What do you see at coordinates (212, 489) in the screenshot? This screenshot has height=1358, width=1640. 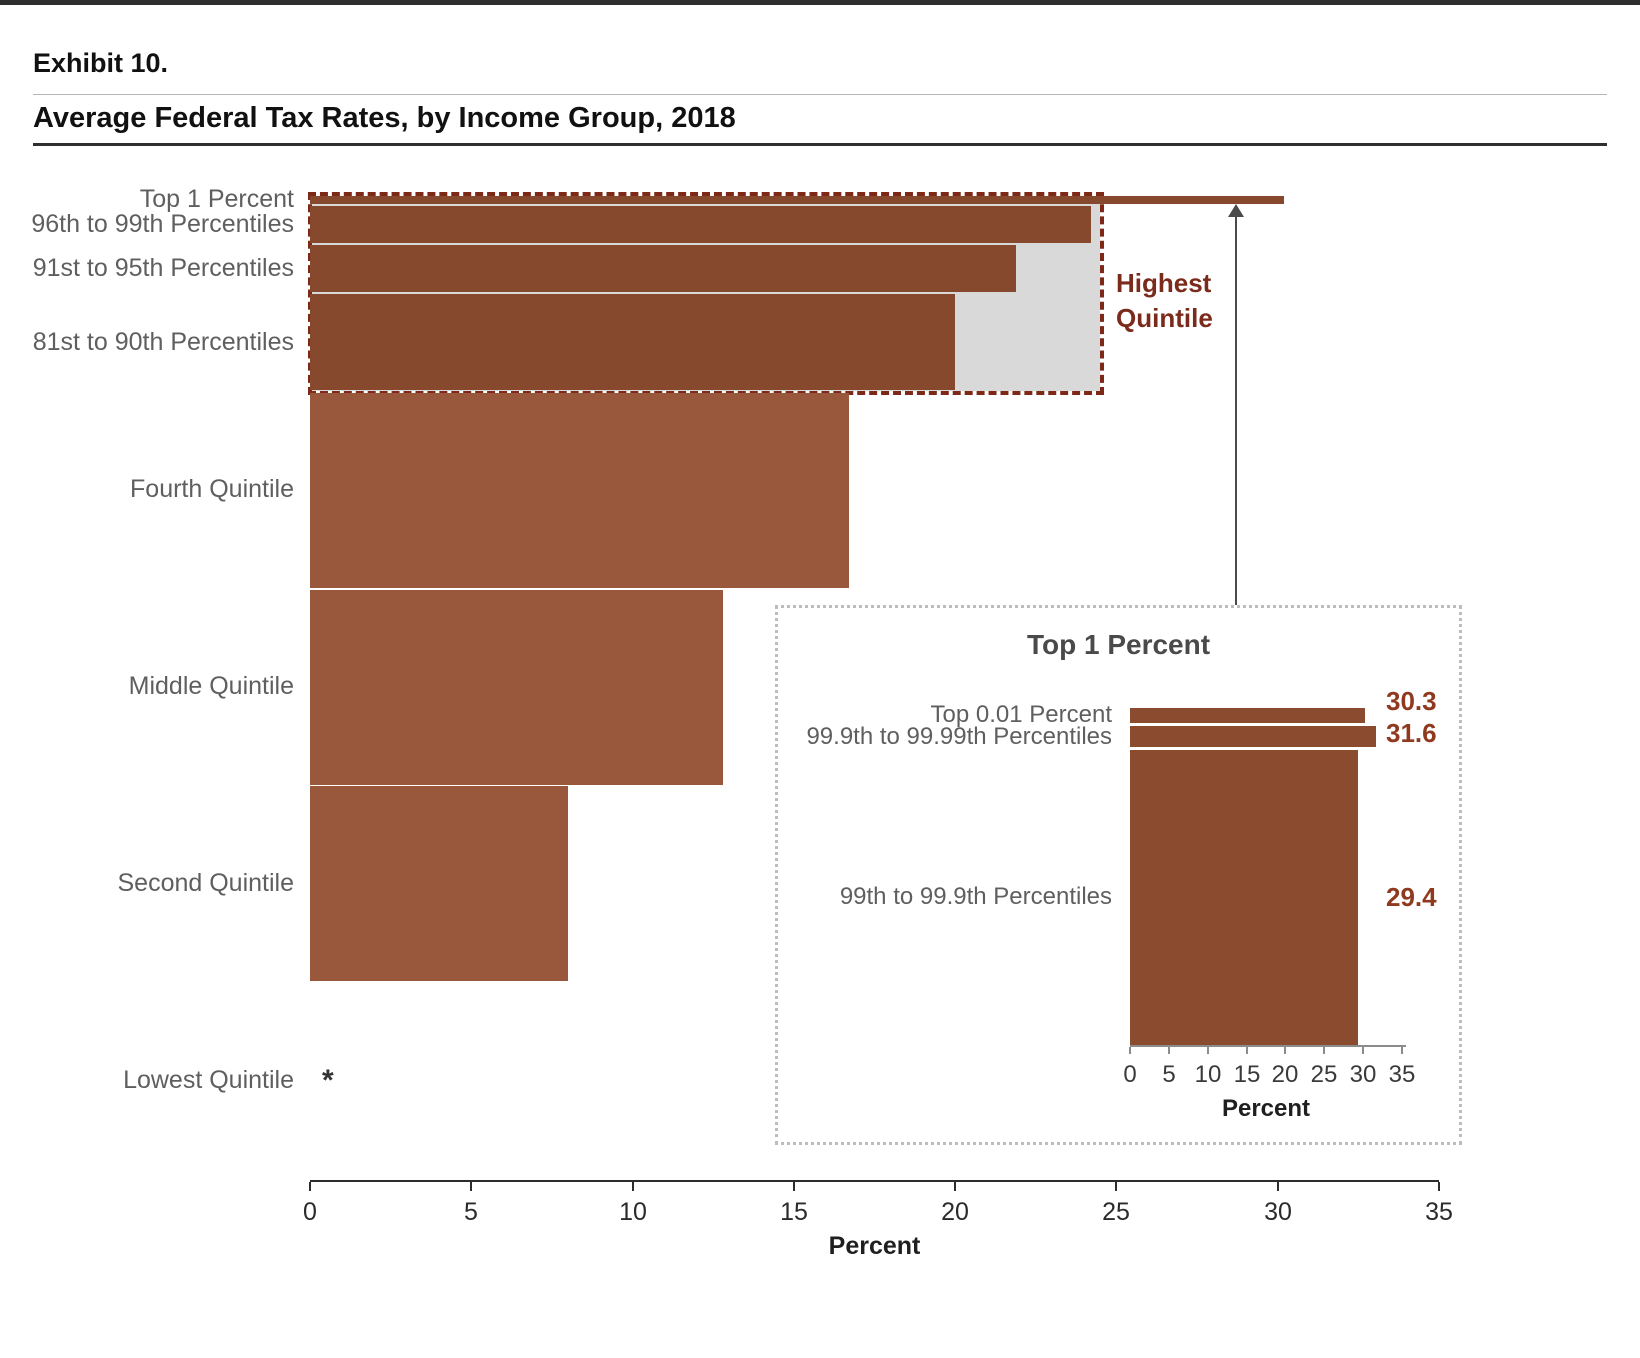 I see `category-label-fourth-quintile: Fourth Quintile` at bounding box center [212, 489].